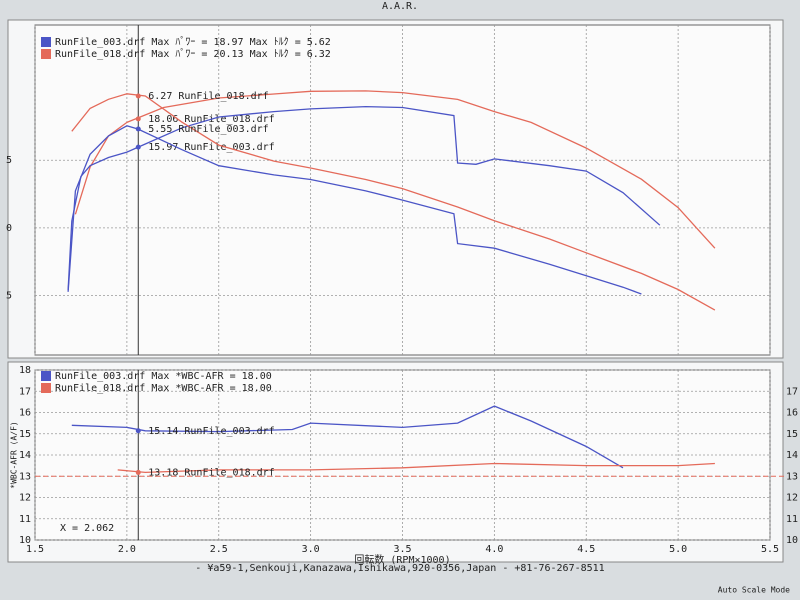 This screenshot has height=600, width=800. Describe the element at coordinates (25, 434) in the screenshot. I see `y-tick-label: 15` at that location.